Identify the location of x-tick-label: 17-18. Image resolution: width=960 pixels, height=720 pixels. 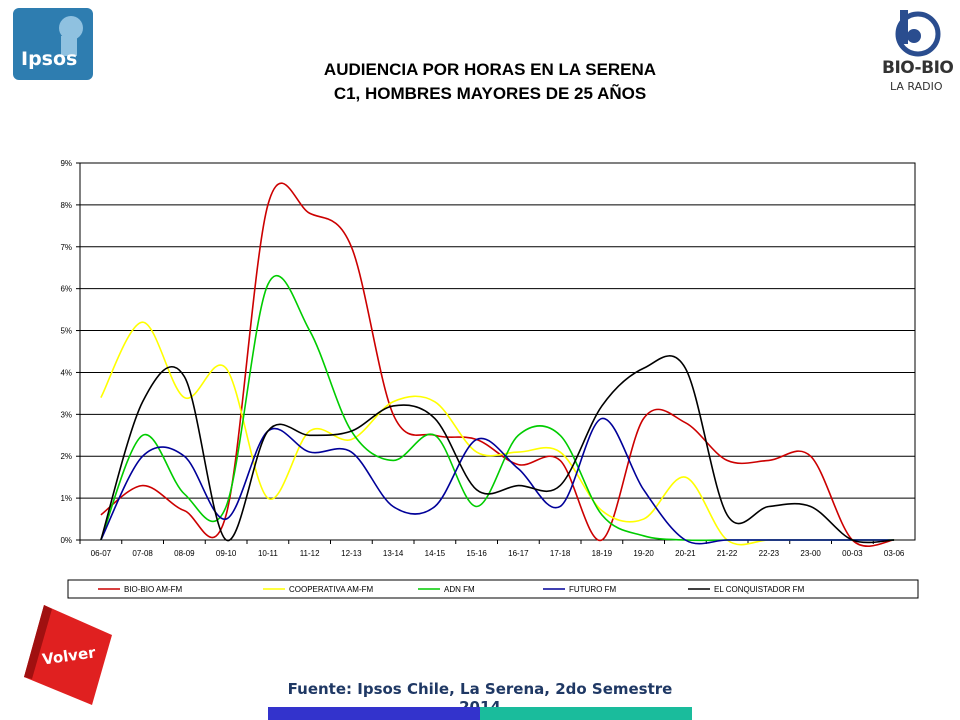
(560, 553).